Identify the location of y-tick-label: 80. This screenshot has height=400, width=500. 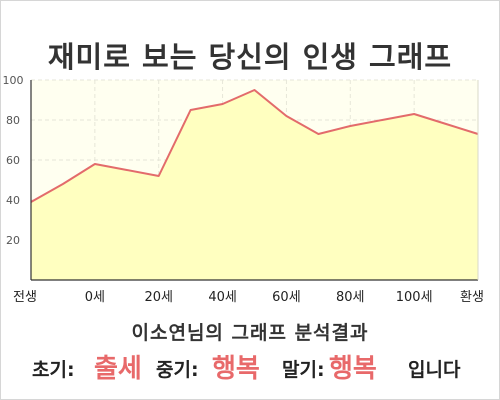
(13, 120).